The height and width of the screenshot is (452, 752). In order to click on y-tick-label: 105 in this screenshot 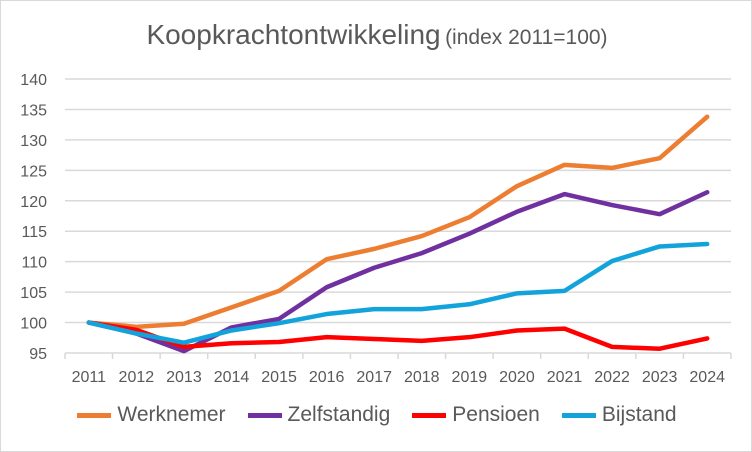, I will do `click(33, 293)`.